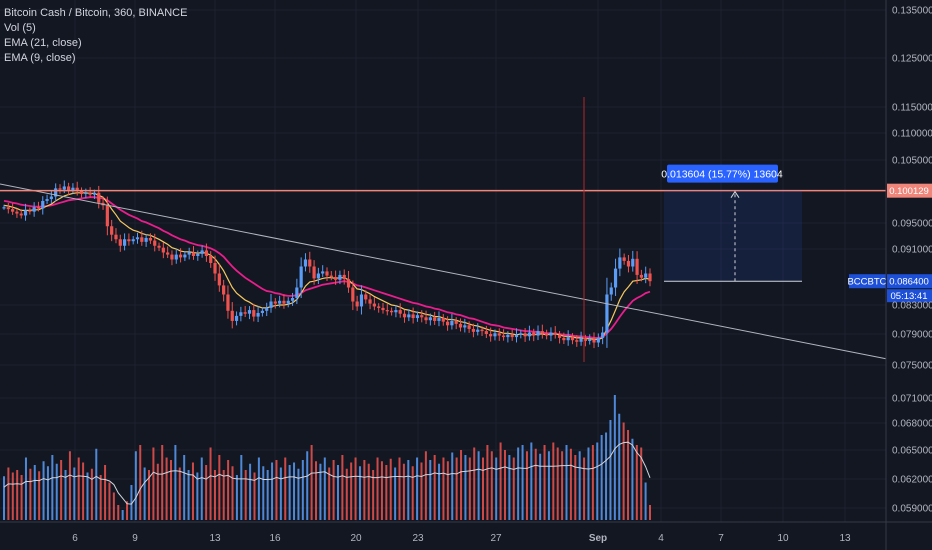  What do you see at coordinates (43, 43) in the screenshot?
I see `ema21-indicator-label: EMA (21, close)` at bounding box center [43, 43].